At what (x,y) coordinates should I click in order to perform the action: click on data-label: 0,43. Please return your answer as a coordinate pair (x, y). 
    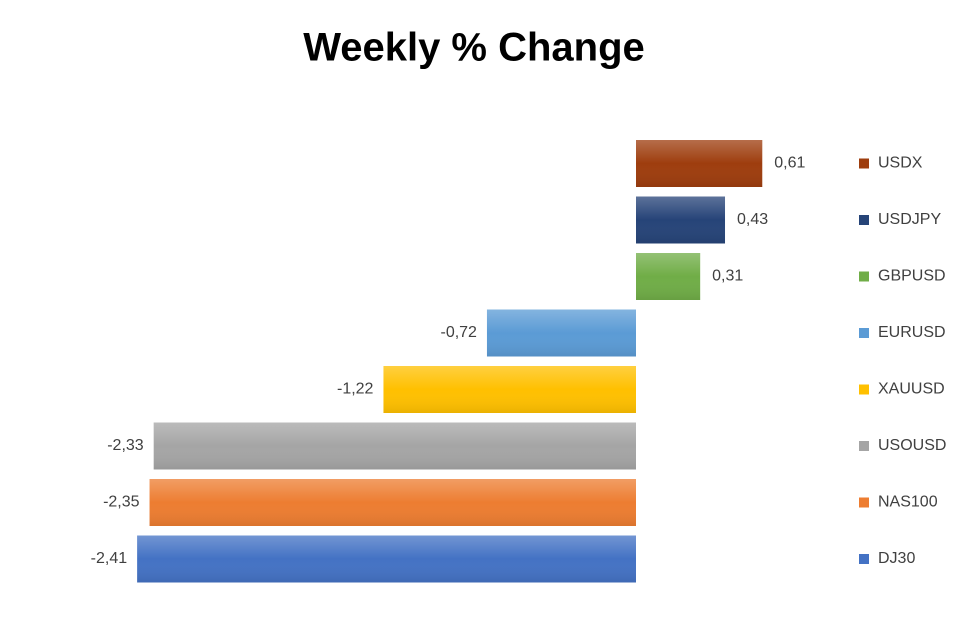
    Looking at the image, I should click on (752, 219).